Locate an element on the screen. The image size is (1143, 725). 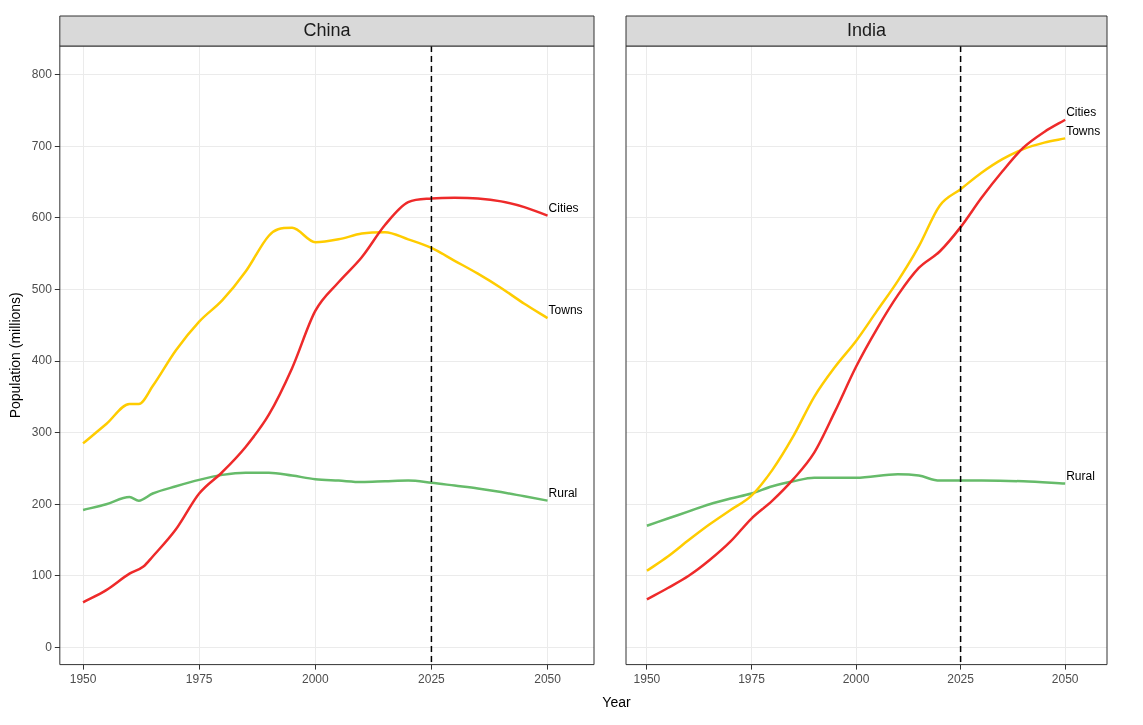
y-tick-label: 500 is located at coordinates (42, 288).